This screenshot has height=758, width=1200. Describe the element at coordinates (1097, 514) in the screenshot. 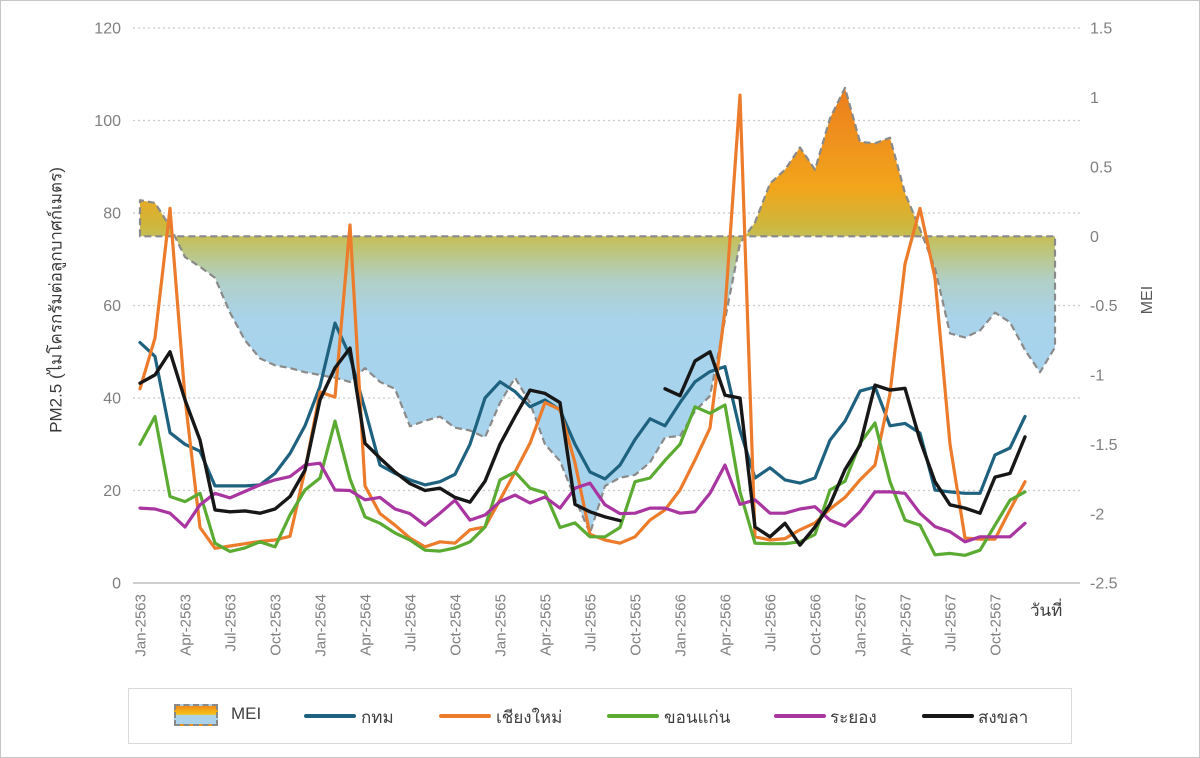

I see `svg-text: -2` at that location.